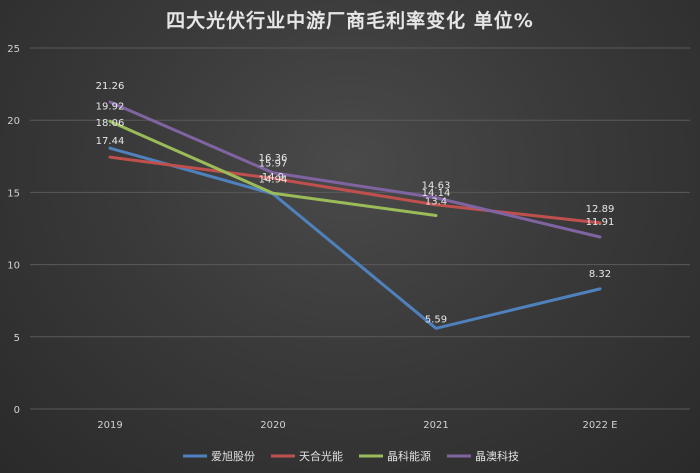 The image size is (700, 473). I want to click on data-label: 14.9, so click(273, 177).